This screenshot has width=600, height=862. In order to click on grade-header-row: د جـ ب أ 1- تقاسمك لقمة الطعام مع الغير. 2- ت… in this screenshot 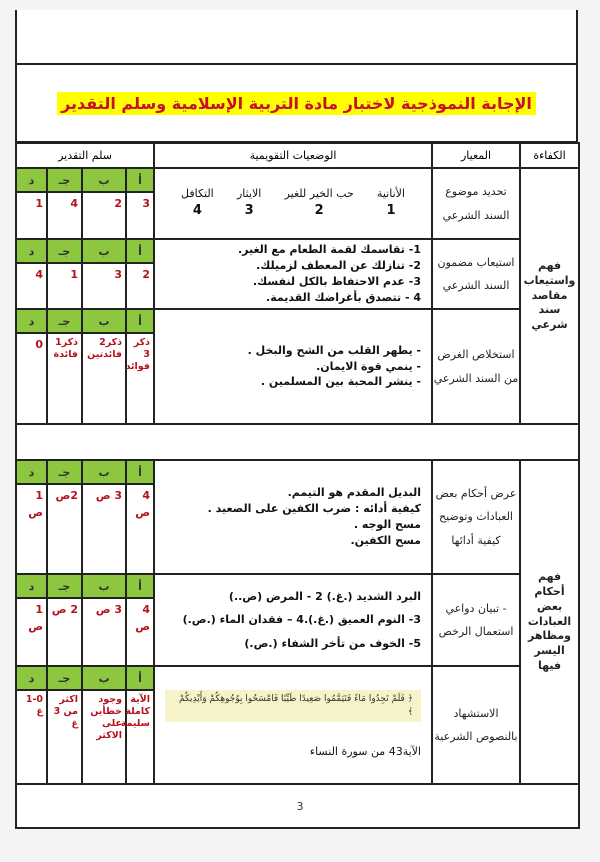, I will do `click(297, 274)`.